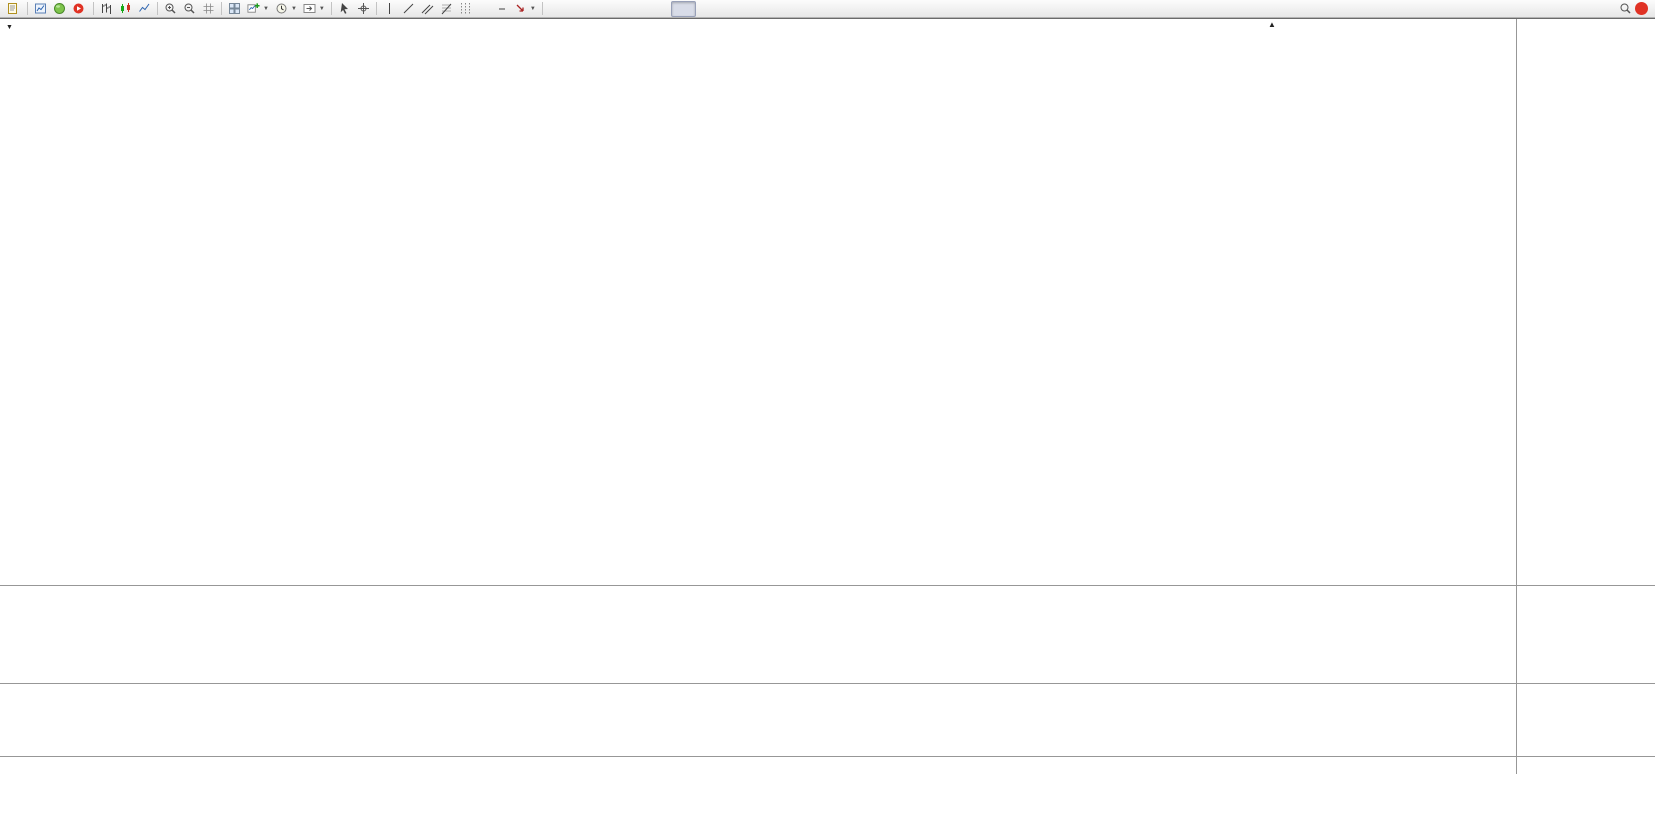 The image size is (1655, 821). Describe the element at coordinates (708, 9) in the screenshot. I see `timeframe-d1-button` at that location.